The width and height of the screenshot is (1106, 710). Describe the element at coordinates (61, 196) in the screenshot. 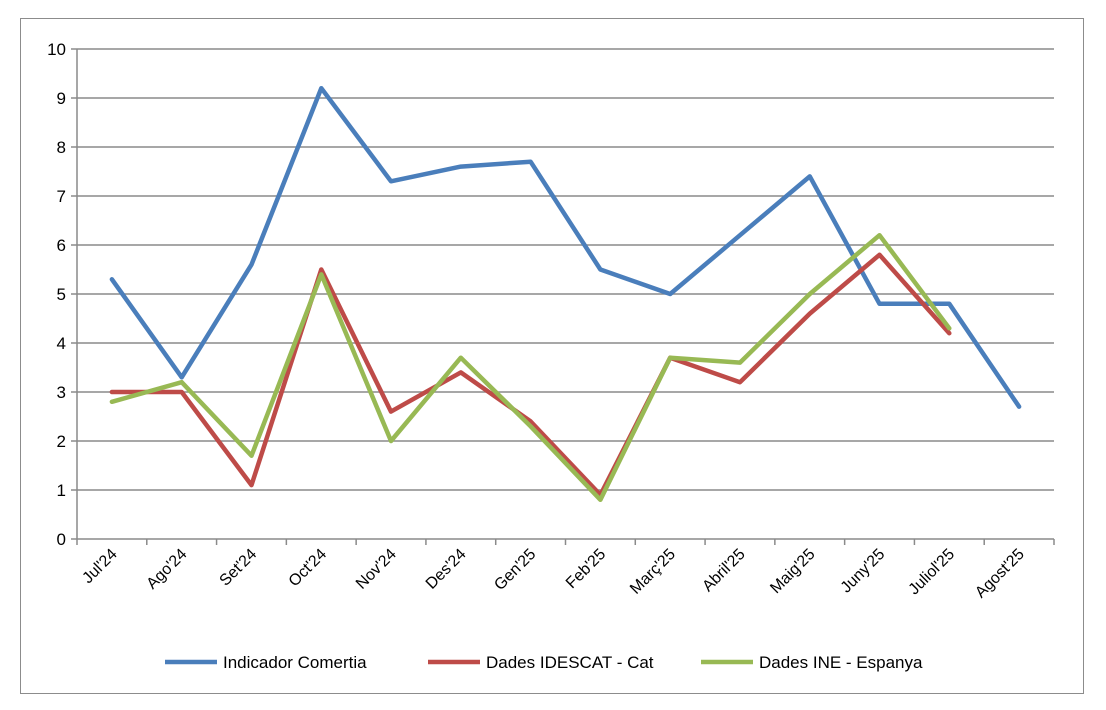

I see `y-tick-label: 7` at that location.